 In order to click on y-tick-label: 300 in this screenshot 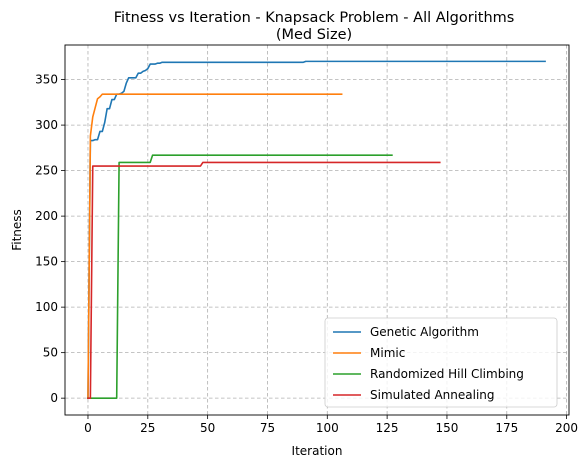, I will do `click(46, 125)`.